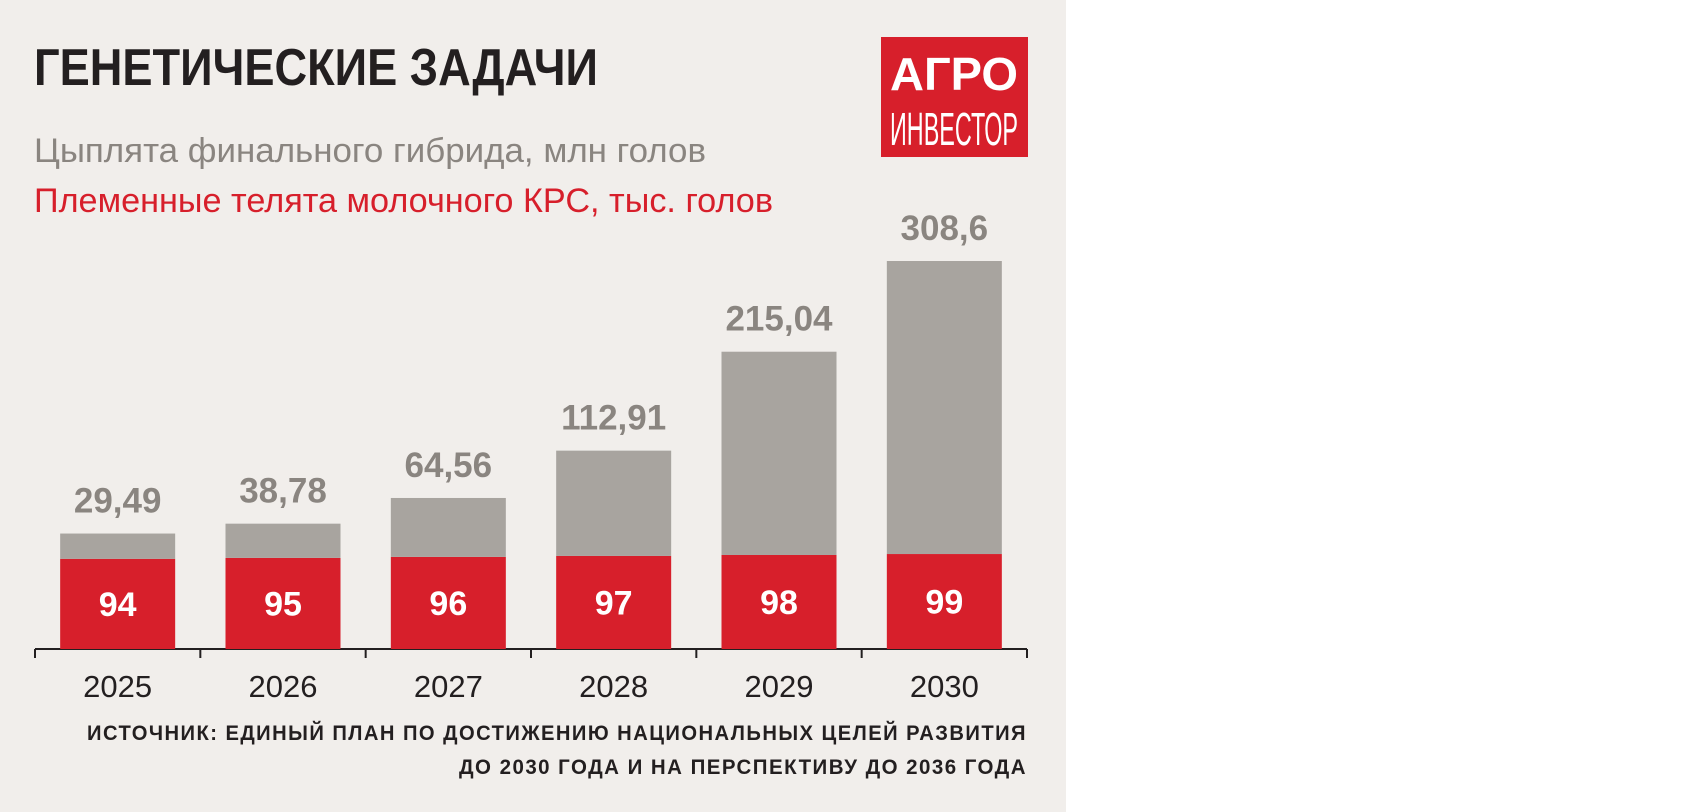 The width and height of the screenshot is (1705, 812). Describe the element at coordinates (283, 491) in the screenshot. I see `value-label: 38,78` at that location.